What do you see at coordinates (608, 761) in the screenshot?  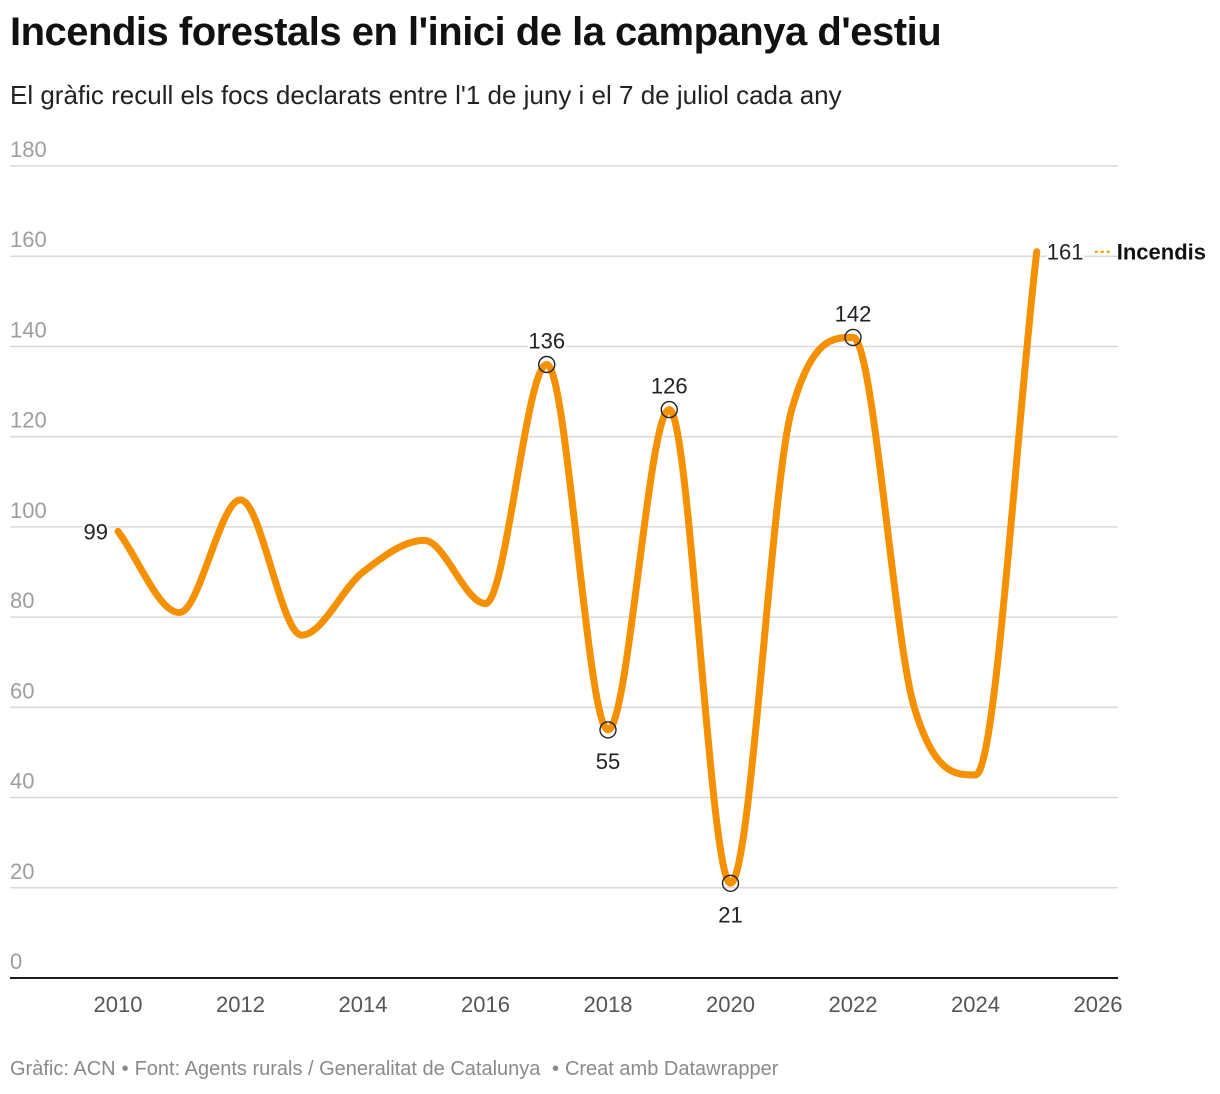 I see `data-label: 55` at bounding box center [608, 761].